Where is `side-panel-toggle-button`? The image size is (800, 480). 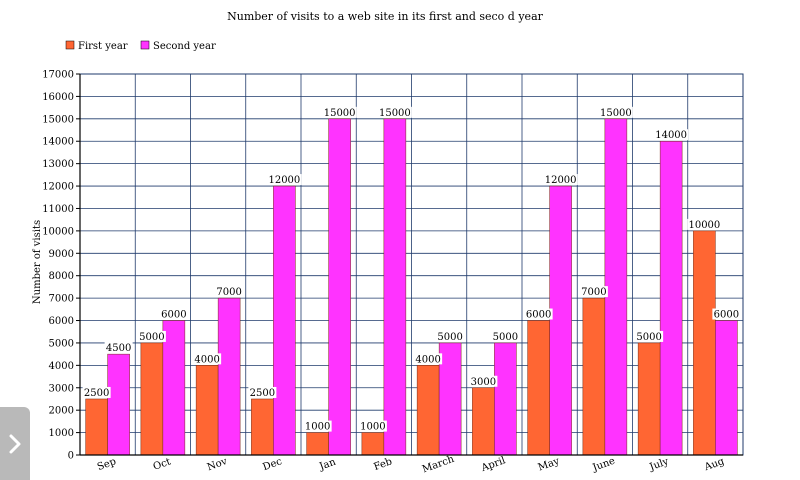 side-panel-toggle-button is located at coordinates (15, 443).